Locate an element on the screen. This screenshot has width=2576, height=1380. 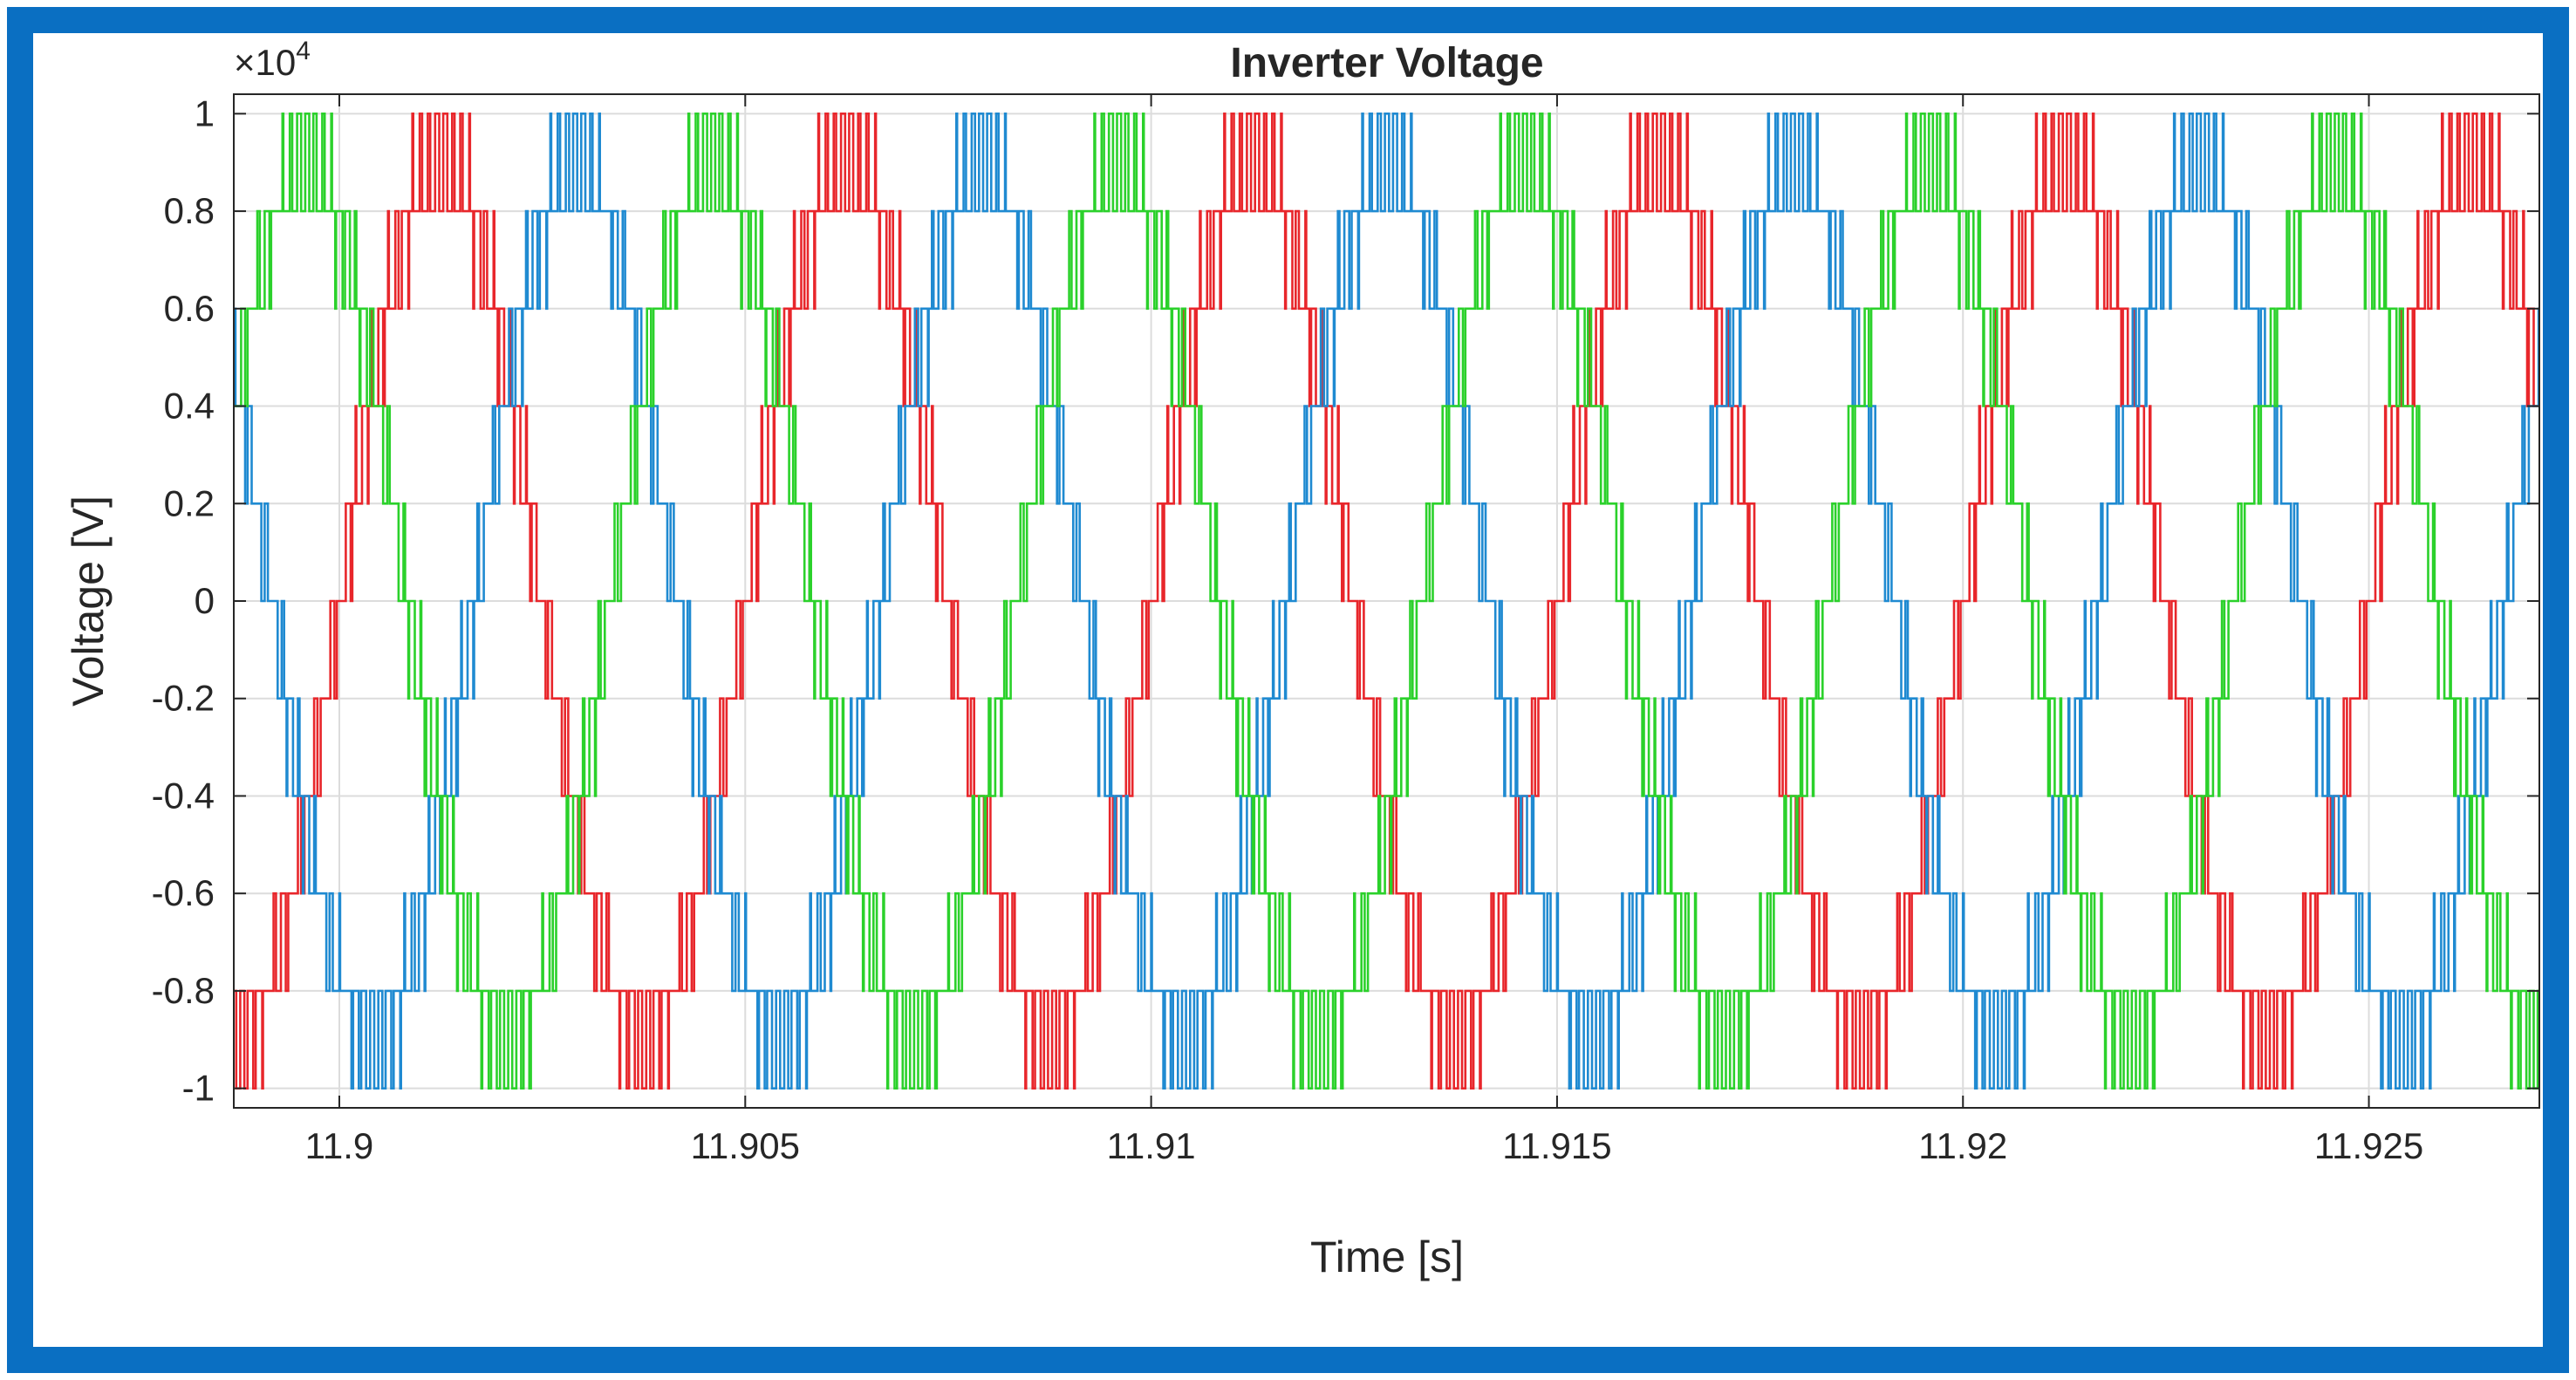
y-tick-label: -0.4 is located at coordinates (183, 795).